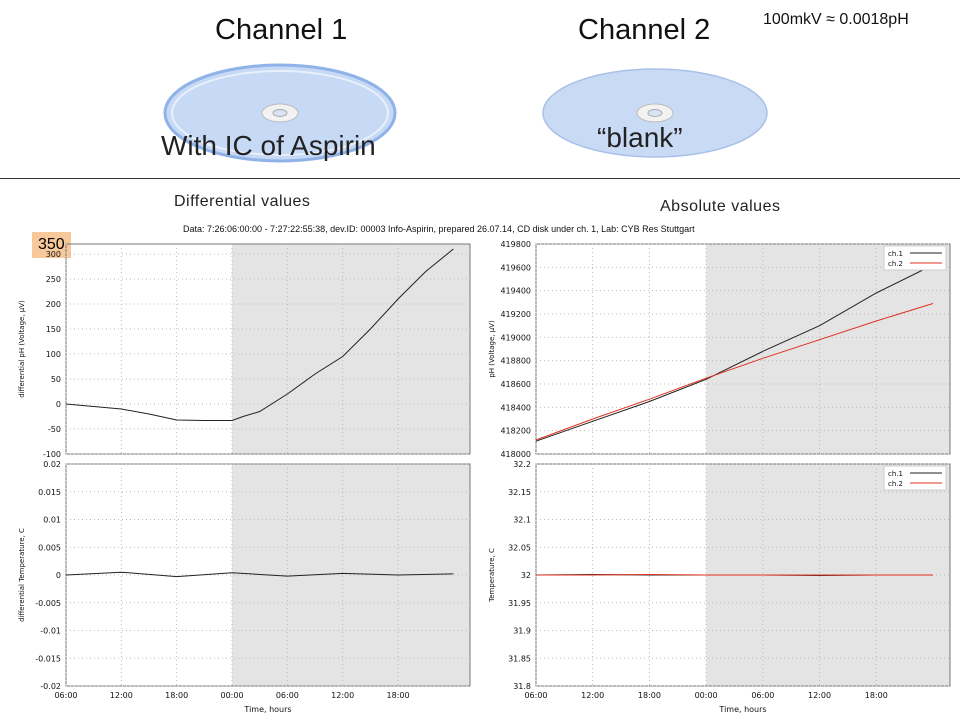 The image size is (960, 720). Describe the element at coordinates (53, 354) in the screenshot. I see `y-tick-label: 100` at that location.